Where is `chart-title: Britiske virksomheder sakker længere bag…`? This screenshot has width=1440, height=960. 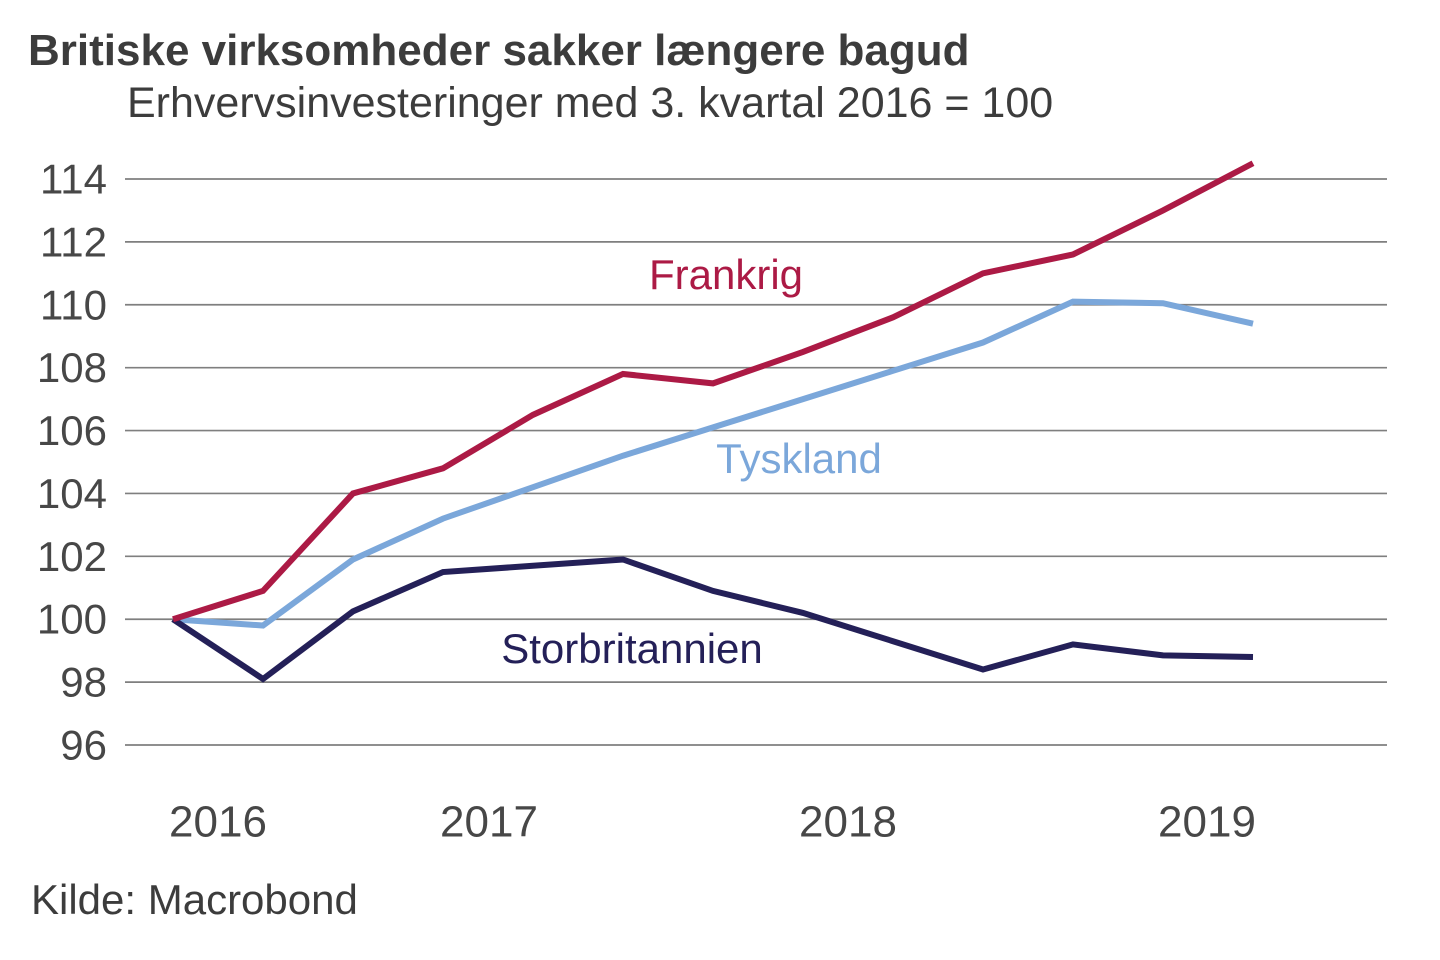
chart-title: Britiske virksomheder sakker længere bag… is located at coordinates (499, 50).